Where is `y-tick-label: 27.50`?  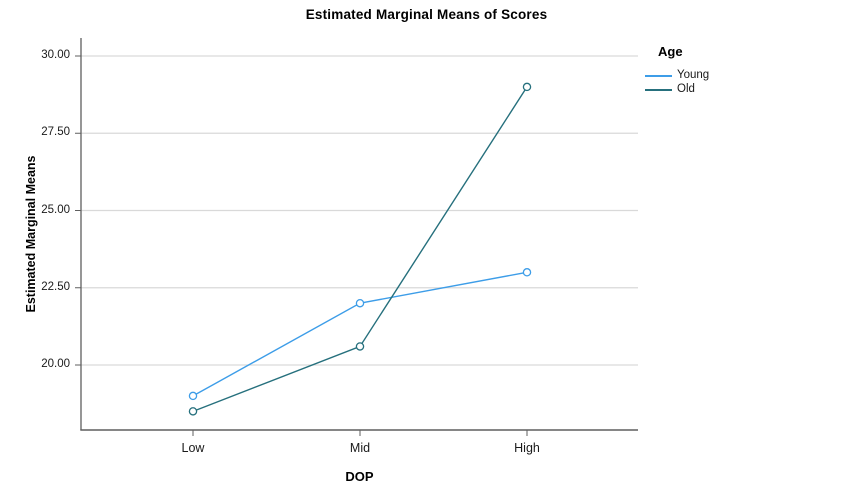 y-tick-label: 27.50 is located at coordinates (55, 132).